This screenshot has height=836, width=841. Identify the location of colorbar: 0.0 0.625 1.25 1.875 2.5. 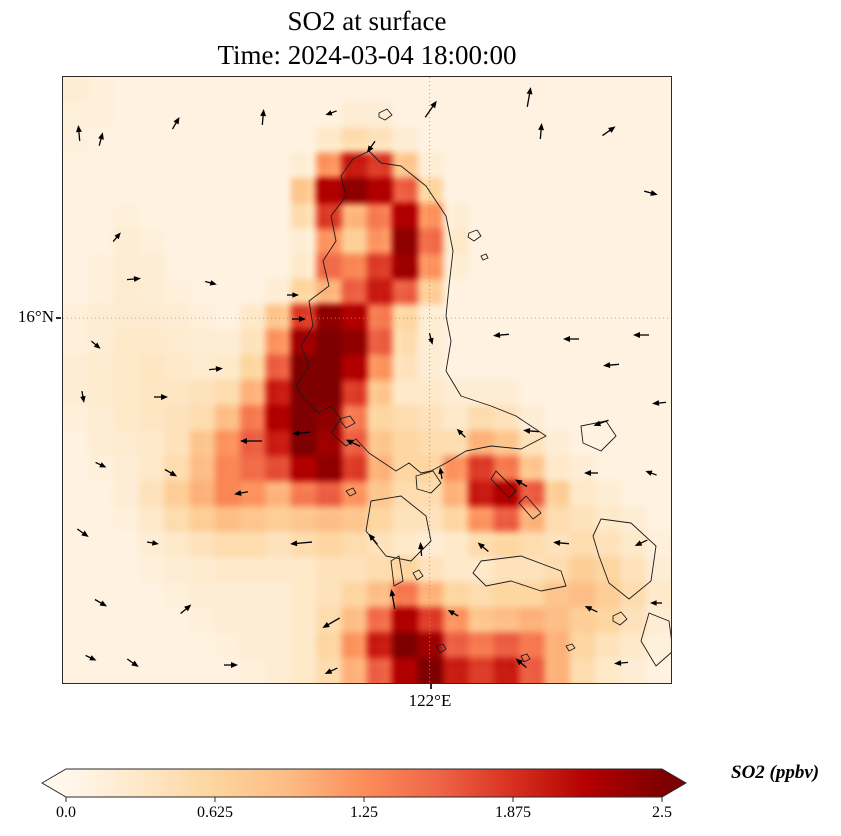
(364, 799).